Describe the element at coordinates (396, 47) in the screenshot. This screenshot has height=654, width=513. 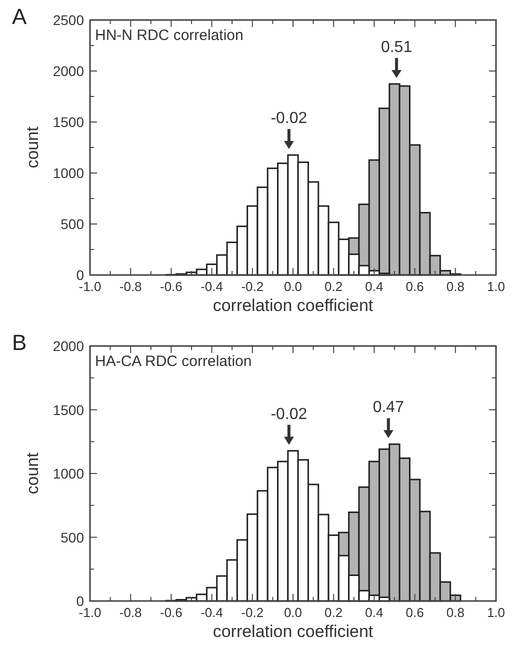
I see `annotation: 0.51` at that location.